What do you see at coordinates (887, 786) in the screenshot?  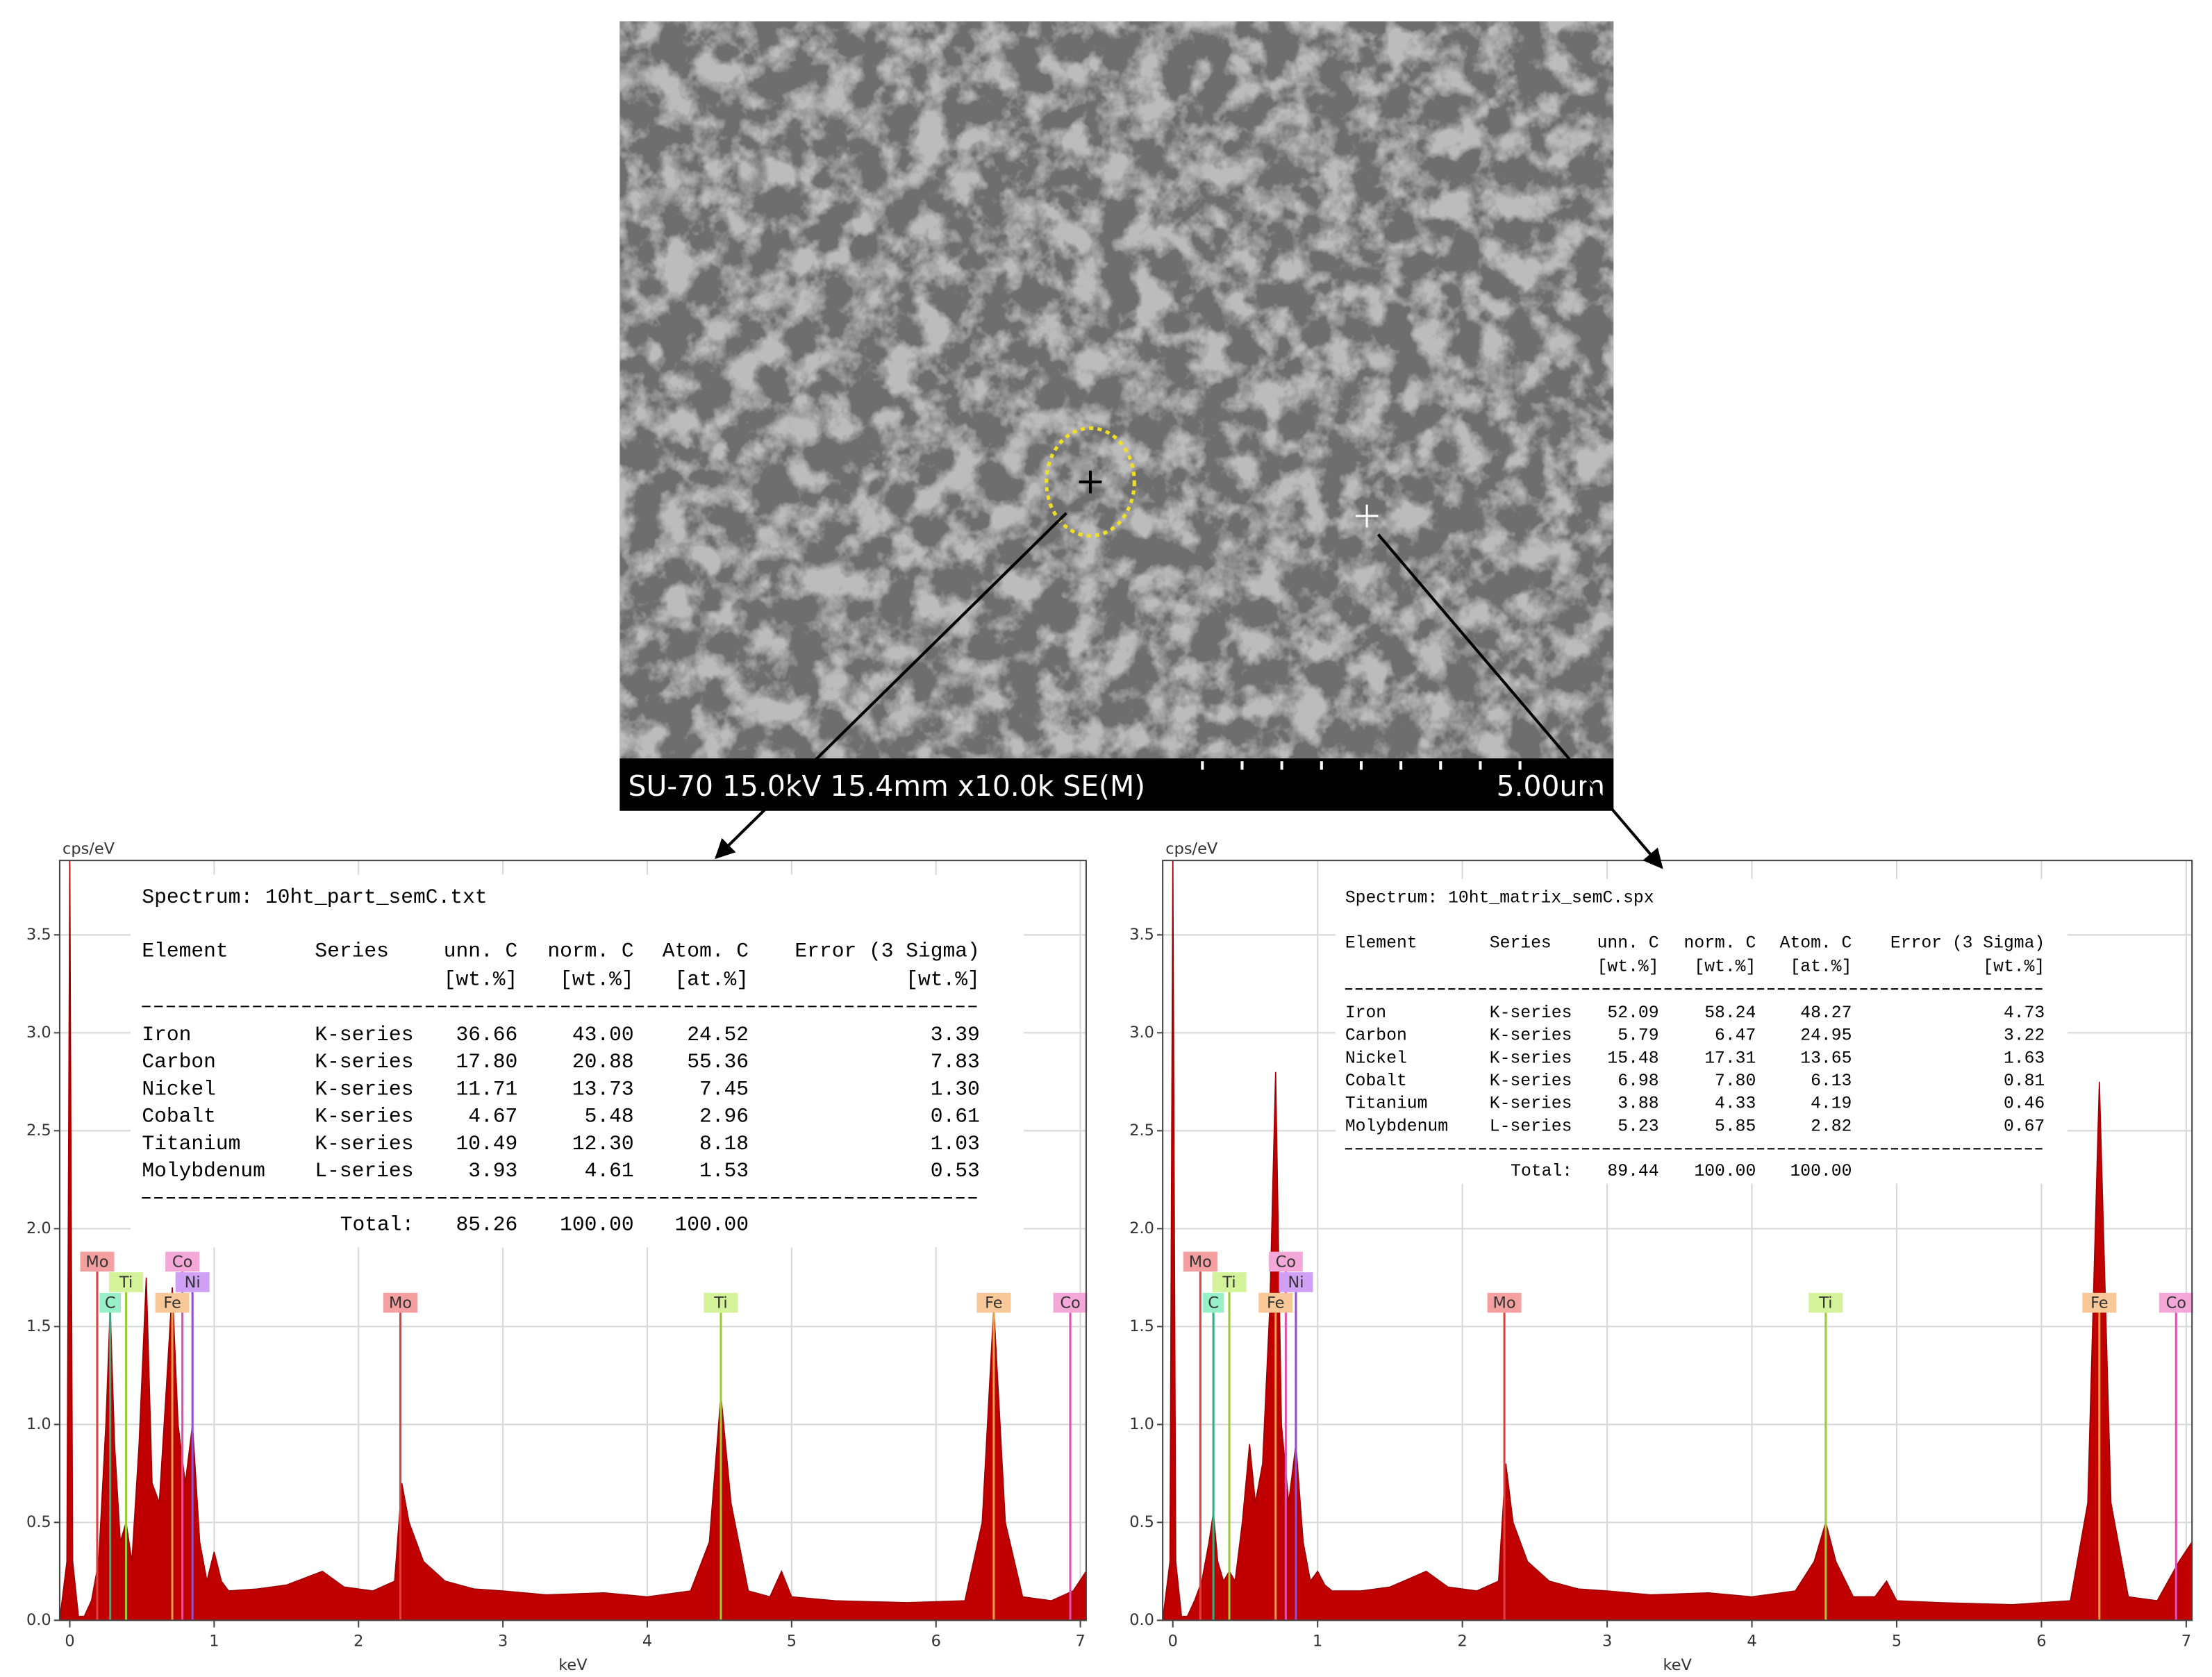 I see `sem-caption: SU-70 15.0kV 15.4mm x10.0k SE(M)` at bounding box center [887, 786].